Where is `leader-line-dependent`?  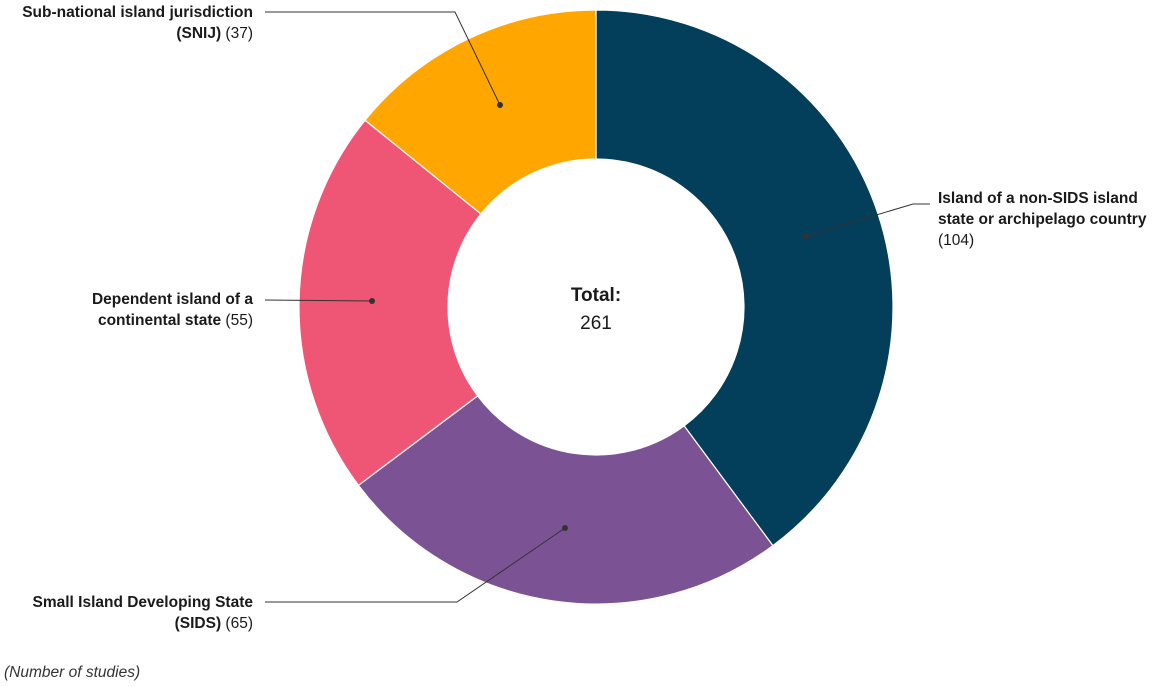
leader-line-dependent is located at coordinates (318, 300).